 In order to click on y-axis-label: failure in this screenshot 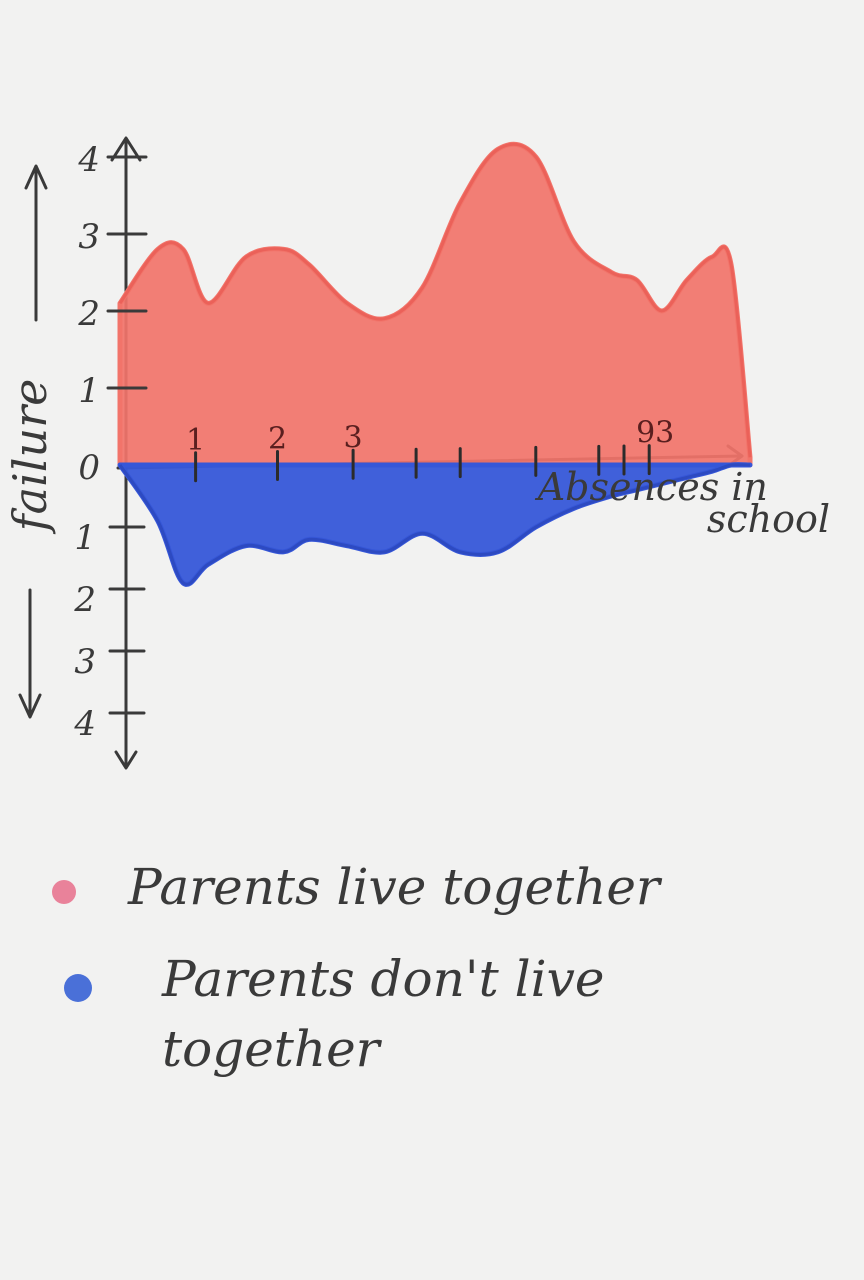, I will do `click(30, 457)`.